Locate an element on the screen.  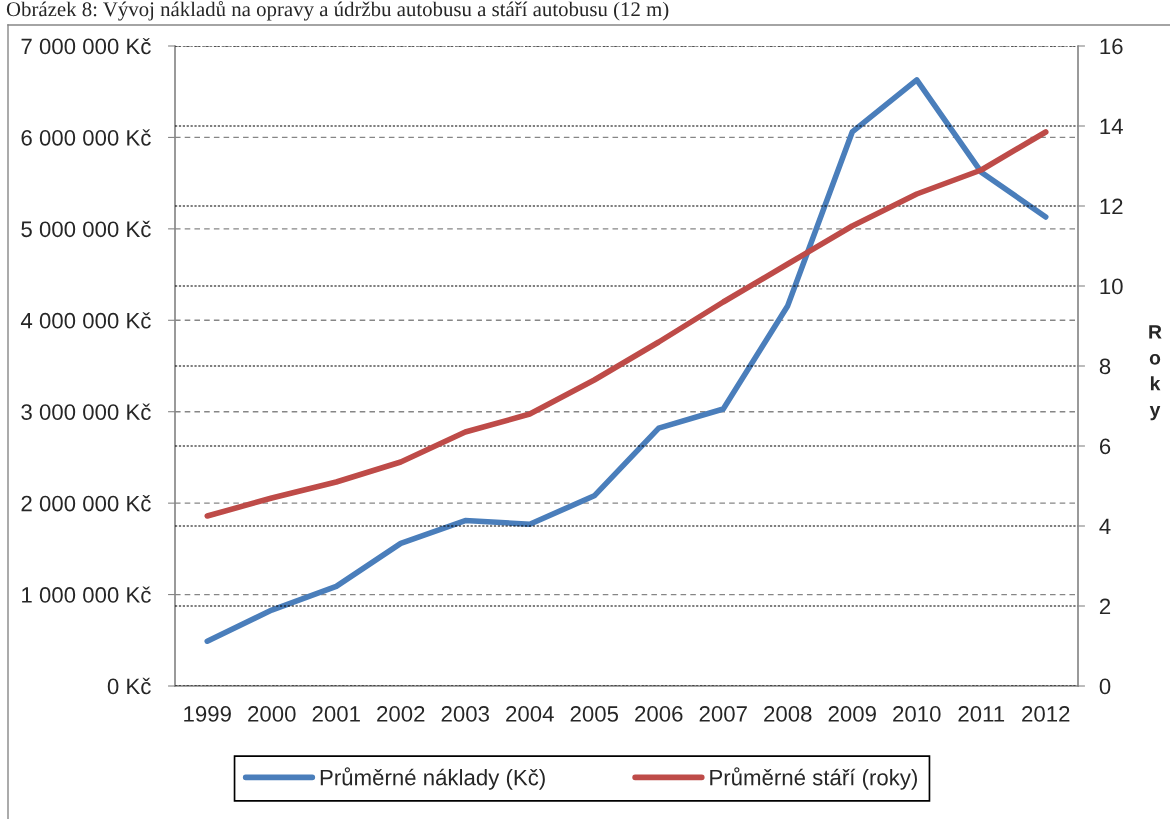
y-tick-label: 4 000 000 Kč is located at coordinates (85, 320).